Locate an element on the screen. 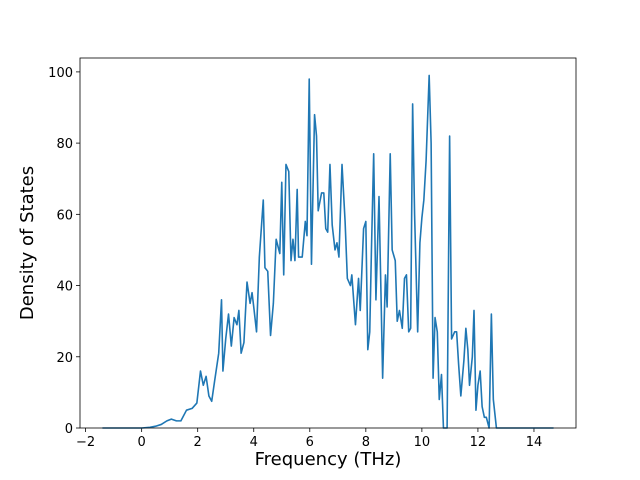  x-tick-label: 4 is located at coordinates (254, 442).